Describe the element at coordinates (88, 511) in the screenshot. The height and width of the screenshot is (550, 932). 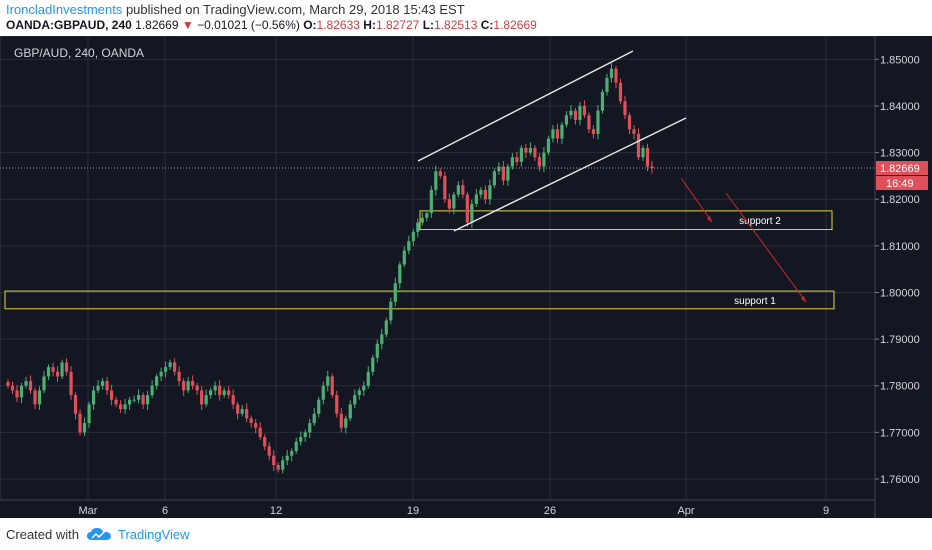
I see `time-tick-label: Mar` at that location.